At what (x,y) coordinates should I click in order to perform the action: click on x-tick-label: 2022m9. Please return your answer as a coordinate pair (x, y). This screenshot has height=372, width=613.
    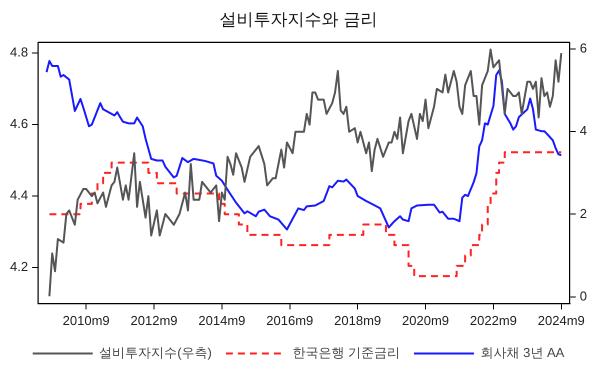
    Looking at the image, I should click on (493, 320).